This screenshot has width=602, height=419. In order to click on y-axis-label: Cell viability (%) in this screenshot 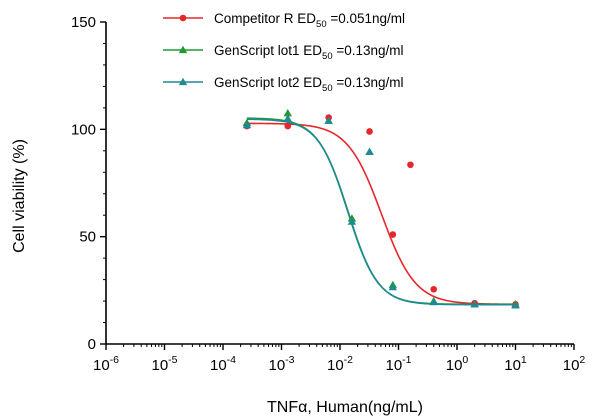, I will do `click(19, 196)`.